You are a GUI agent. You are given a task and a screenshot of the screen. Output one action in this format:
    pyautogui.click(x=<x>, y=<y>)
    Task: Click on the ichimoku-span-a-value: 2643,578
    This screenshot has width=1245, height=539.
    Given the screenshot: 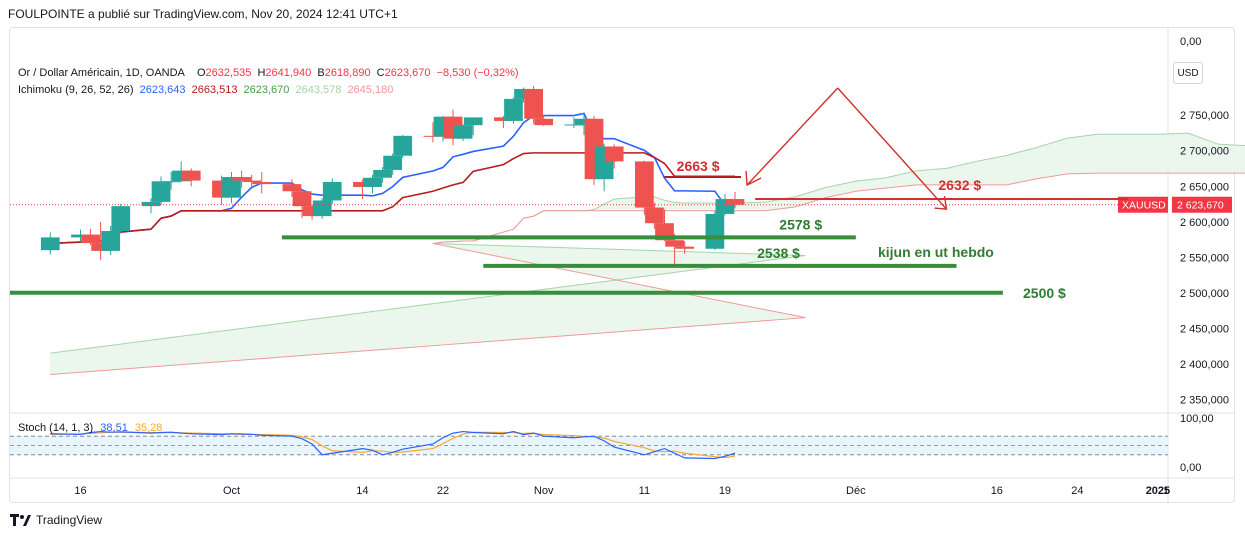 What is the action you would take?
    pyautogui.click(x=318, y=90)
    